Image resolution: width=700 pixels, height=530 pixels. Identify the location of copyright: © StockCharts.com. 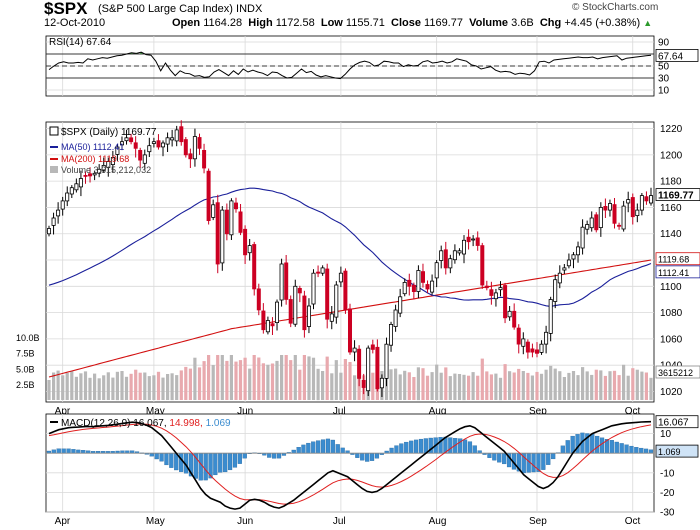
(615, 7).